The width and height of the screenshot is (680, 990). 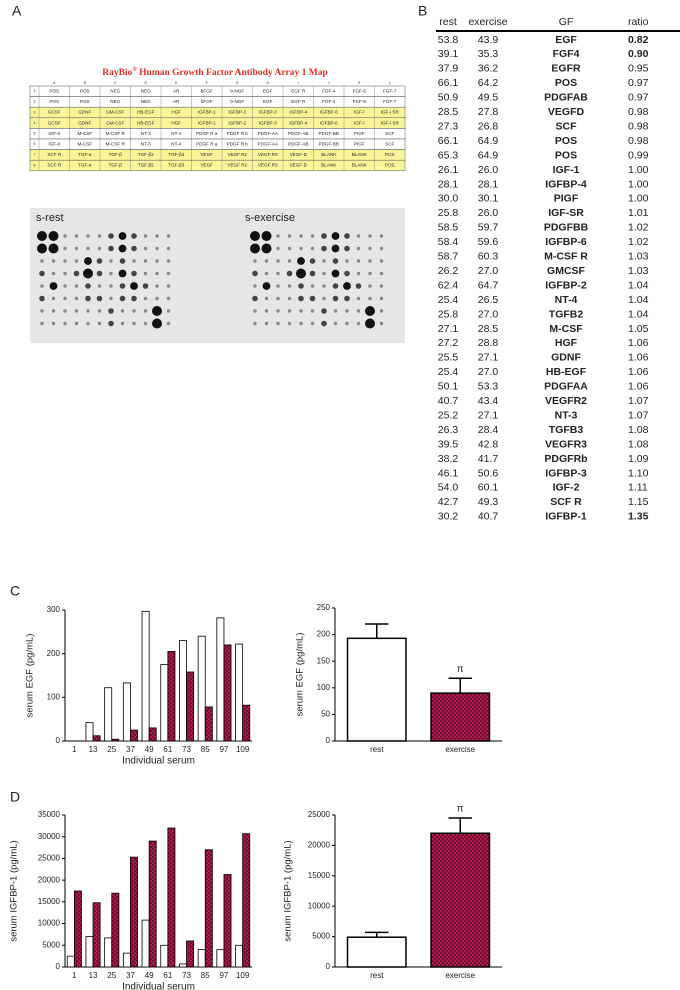 What do you see at coordinates (149, 975) in the screenshot?
I see `x-tick-label: 49` at bounding box center [149, 975].